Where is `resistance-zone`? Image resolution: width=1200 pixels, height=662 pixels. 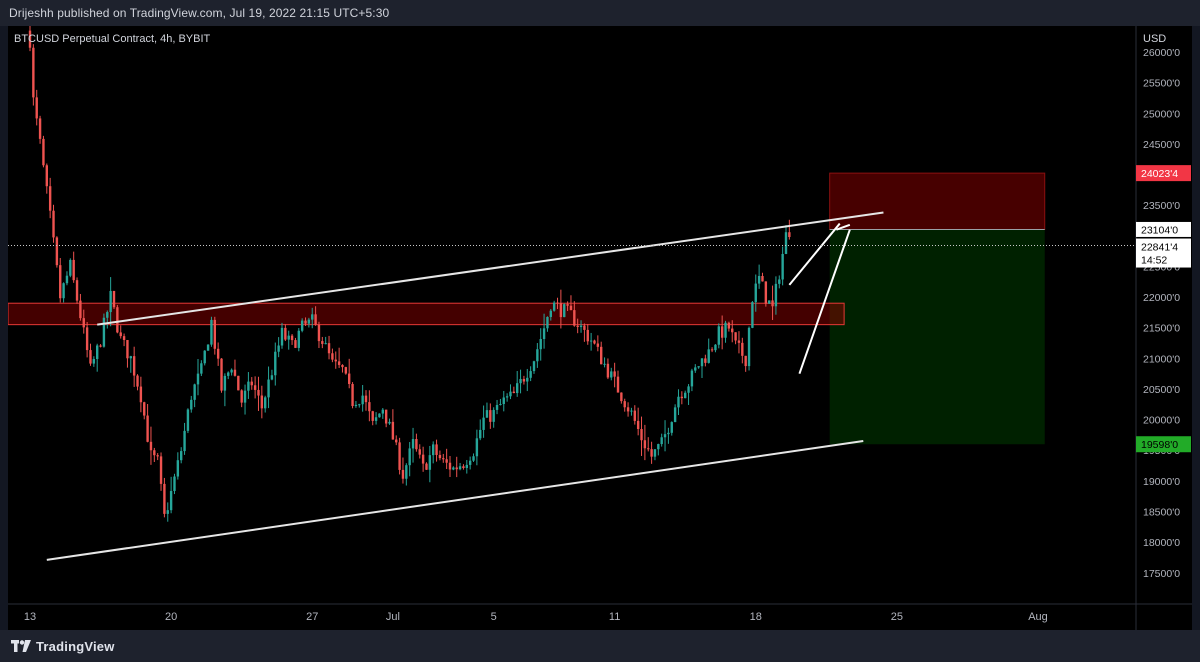 resistance-zone is located at coordinates (426, 314).